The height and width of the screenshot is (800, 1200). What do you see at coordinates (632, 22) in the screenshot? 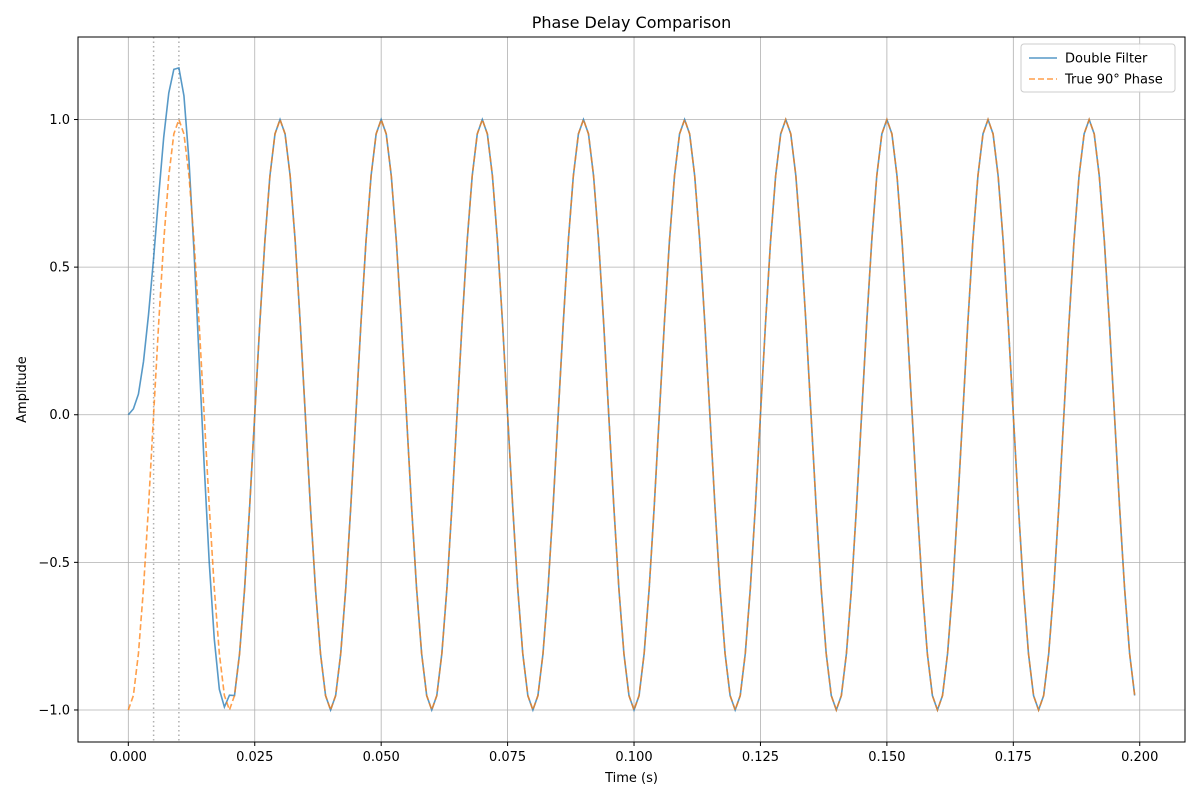
I see `chart-title: Phase Delay Comparison` at bounding box center [632, 22].